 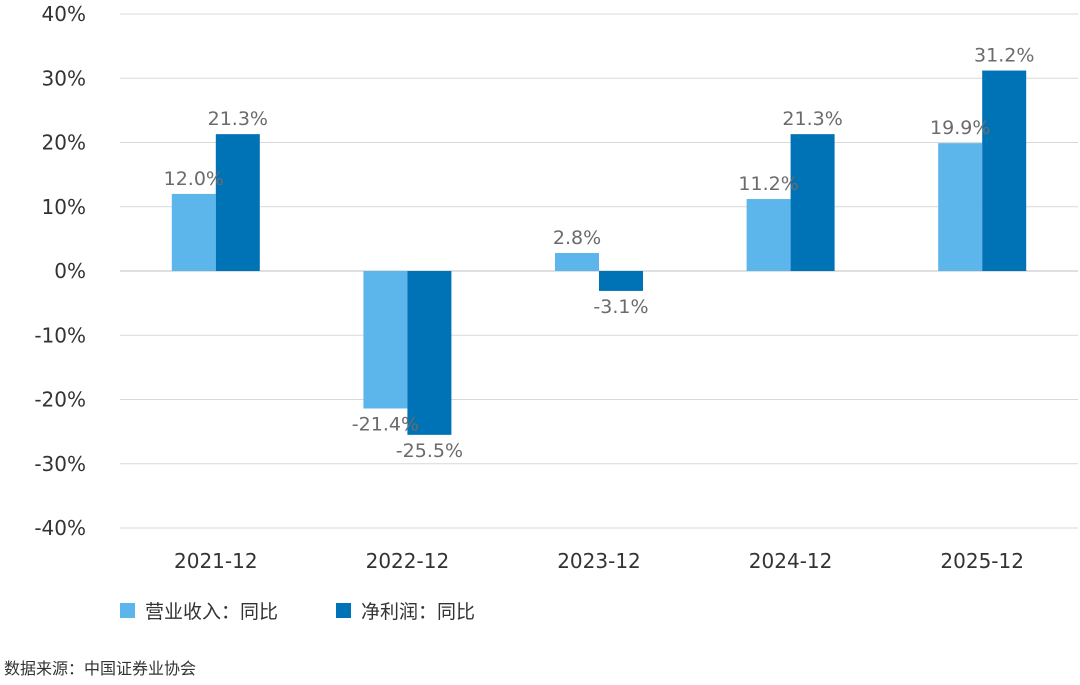 I want to click on y-tick-label: -20%, so click(x=60, y=400).